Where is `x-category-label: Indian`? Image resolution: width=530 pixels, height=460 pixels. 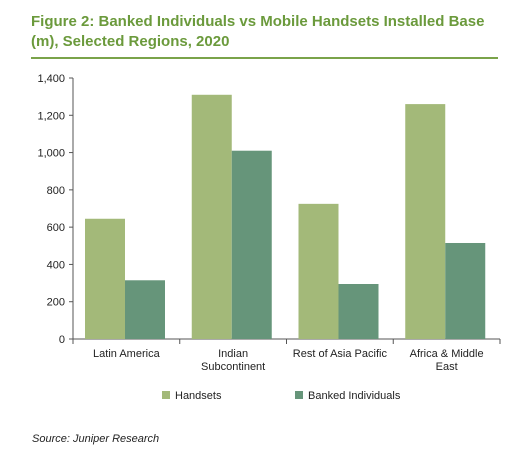 x-category-label: Indian is located at coordinates (233, 354).